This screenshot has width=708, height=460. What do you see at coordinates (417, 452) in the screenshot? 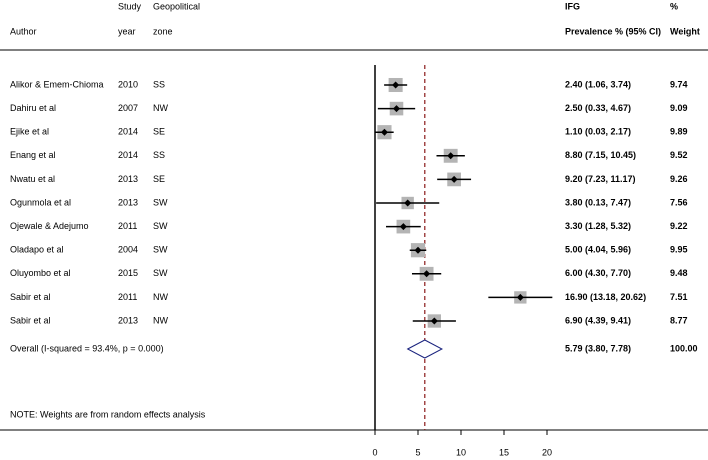
I see `x-tick-label: 5` at bounding box center [417, 452].